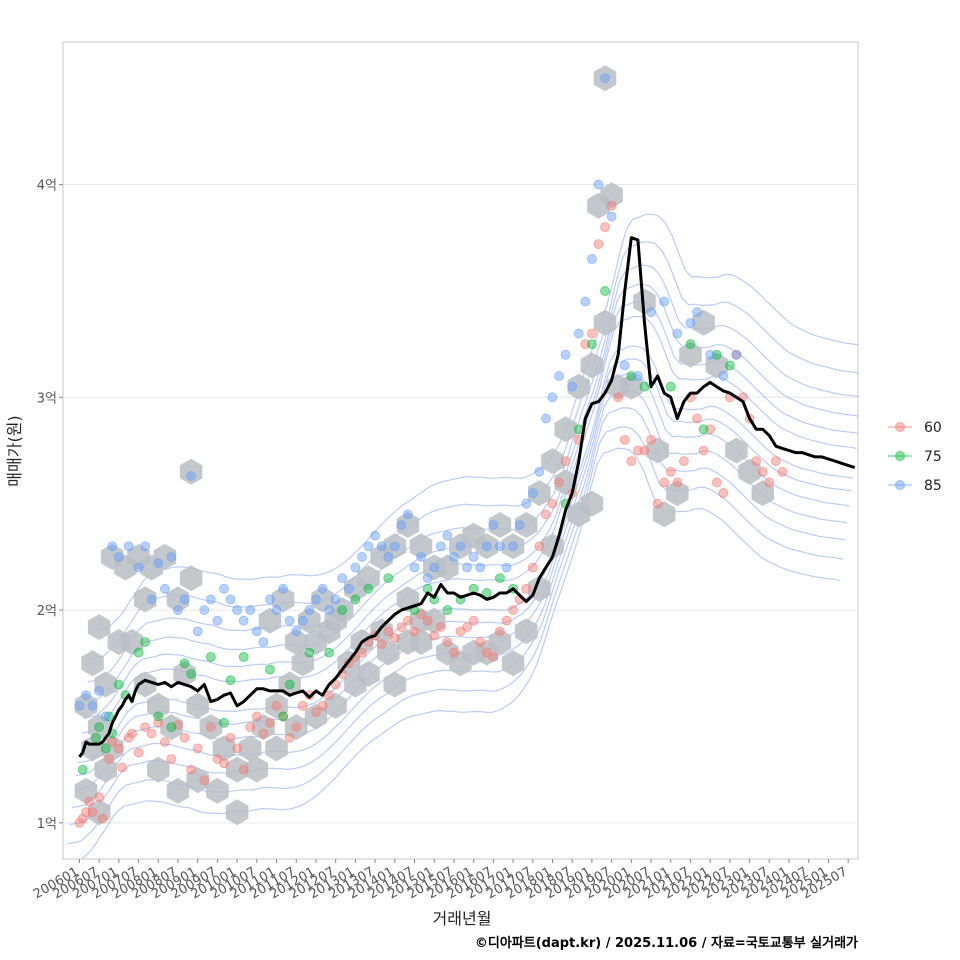 Image resolution: width=960 pixels, height=960 pixels. Describe the element at coordinates (933, 457) in the screenshot. I see `legend-label-75: 75` at that location.